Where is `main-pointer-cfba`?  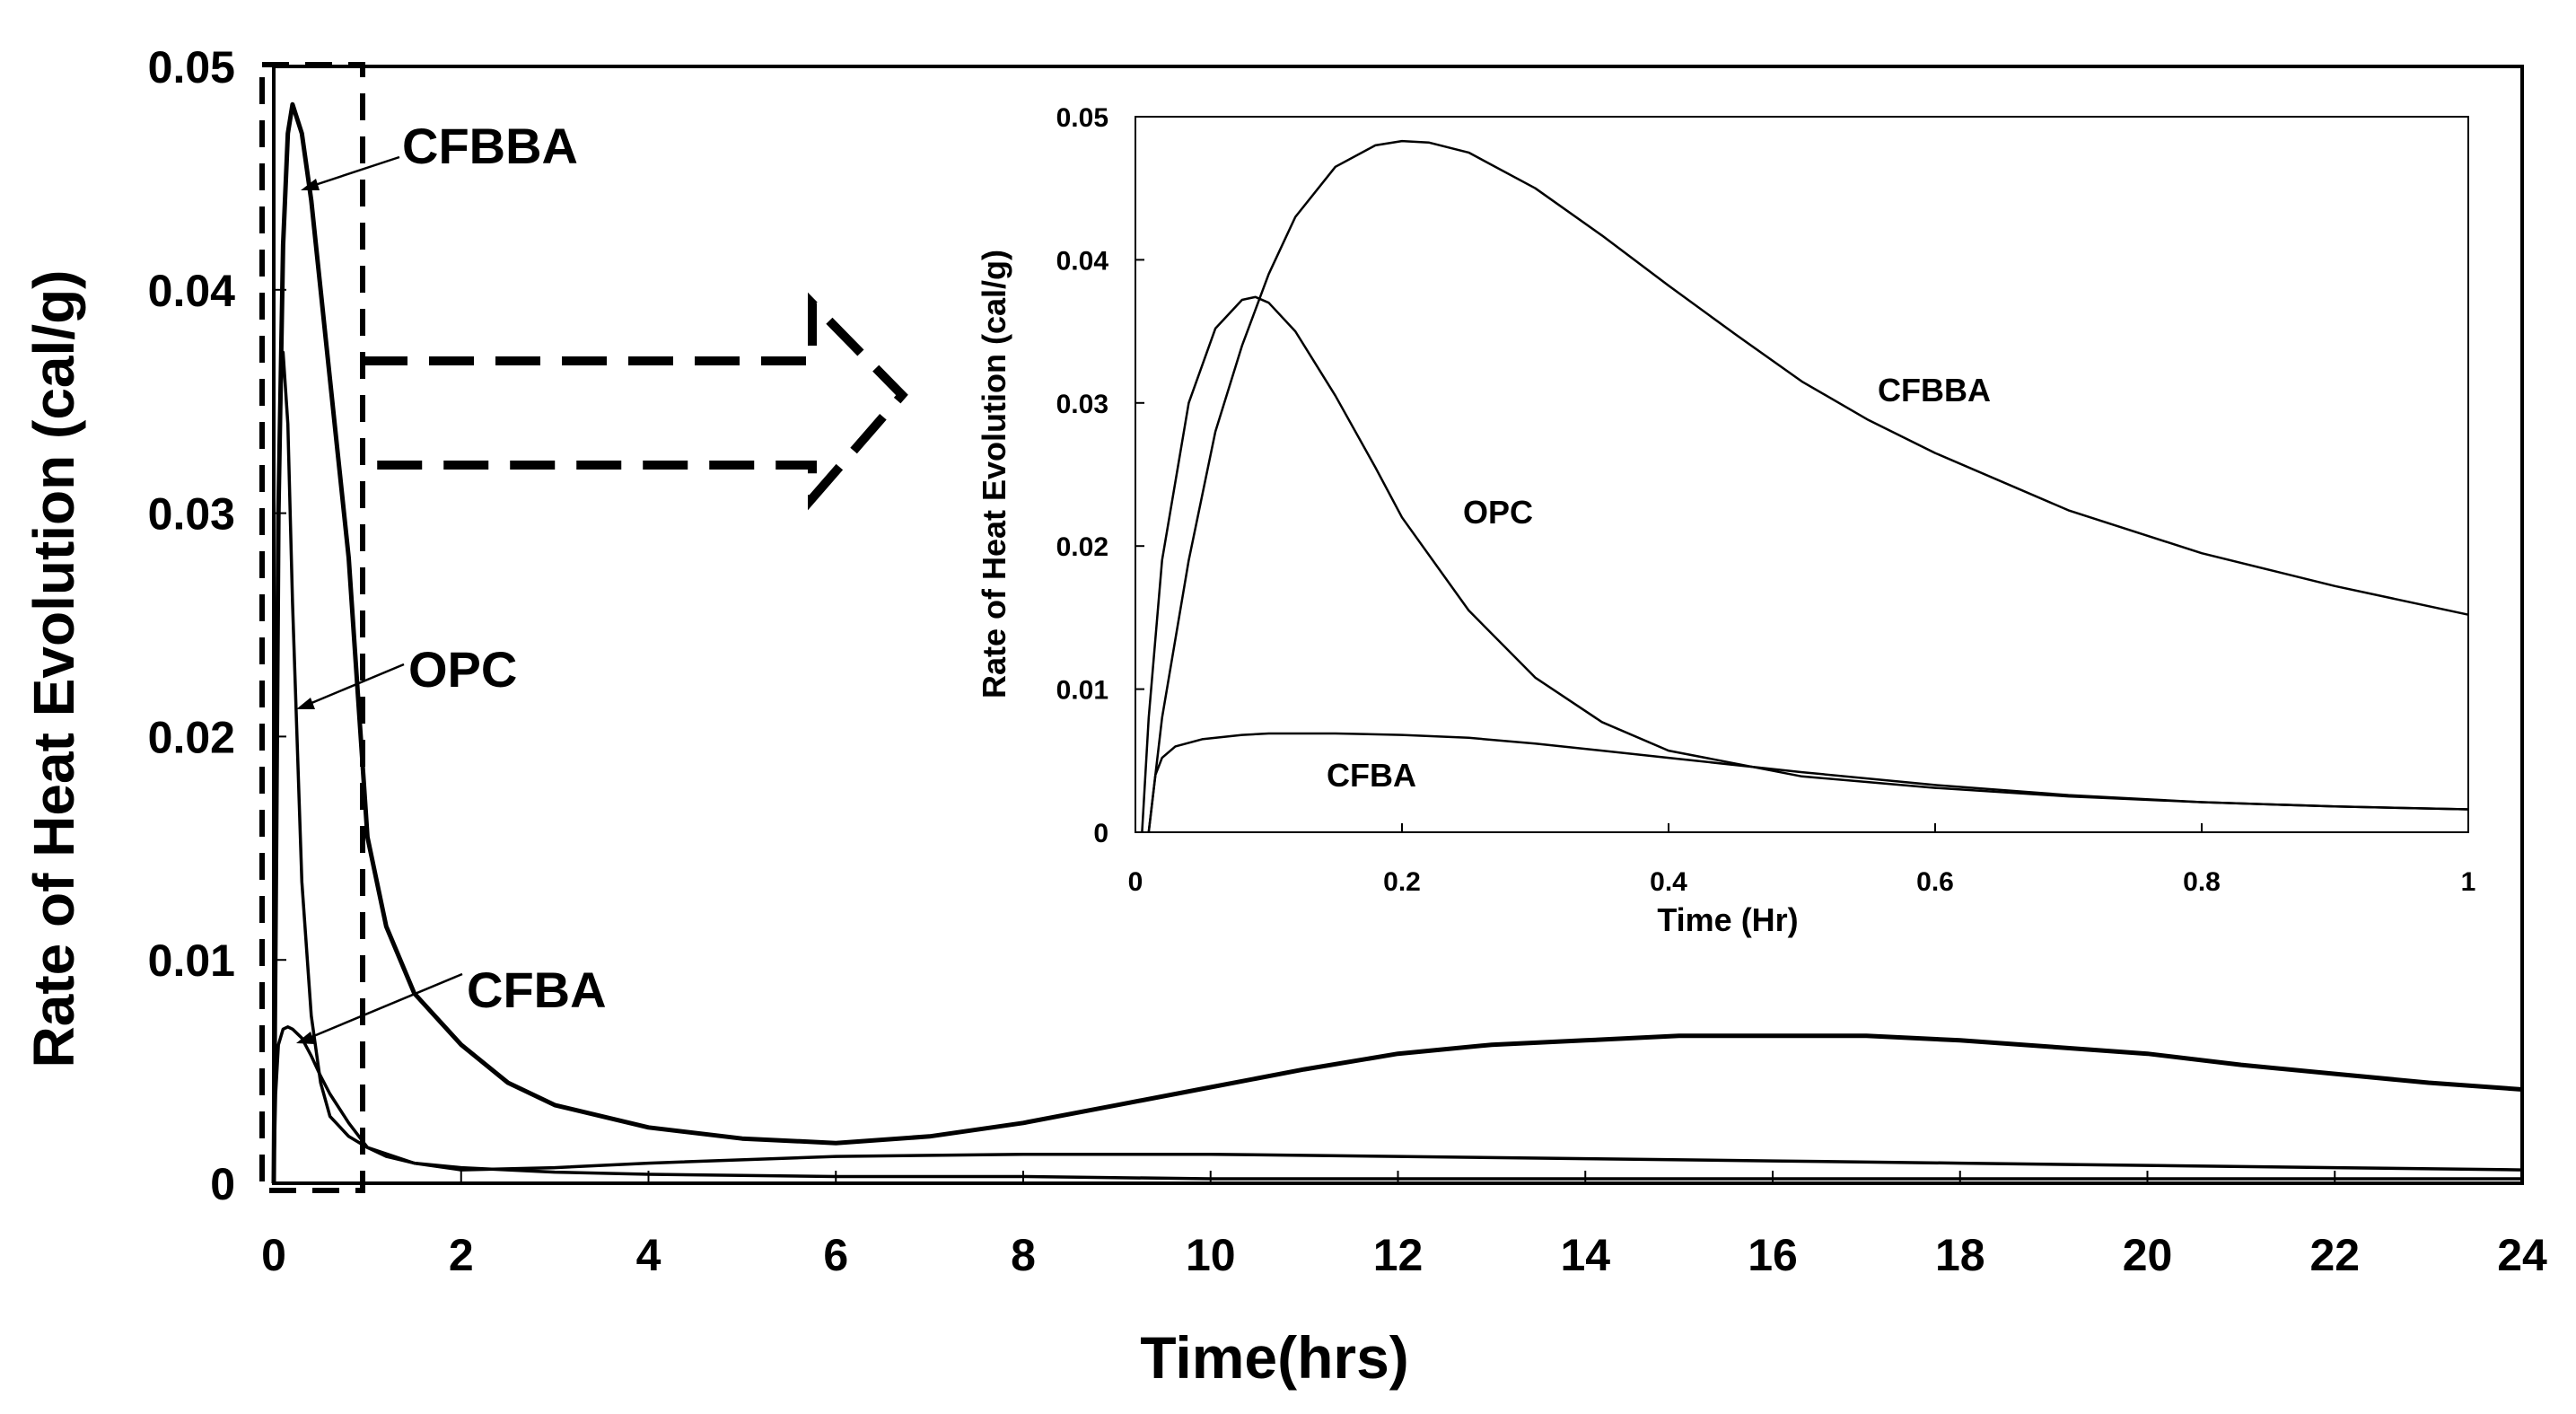 main-pointer-cfba is located at coordinates (383, 1007).